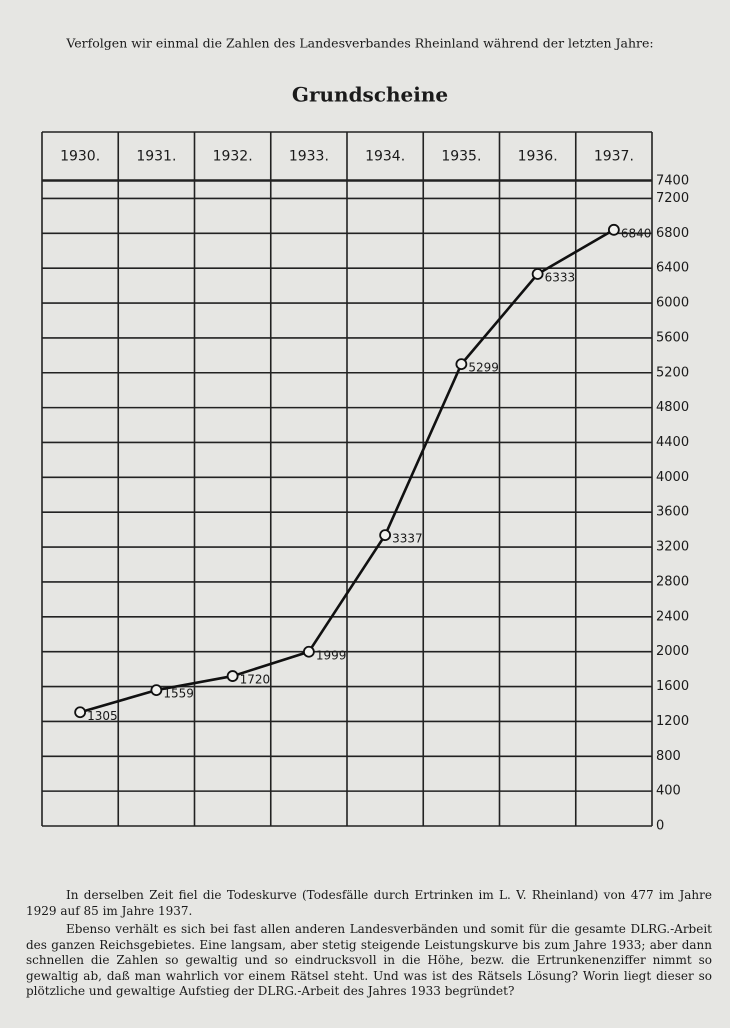  I want to click on y-tick-label: 0, so click(660, 826).